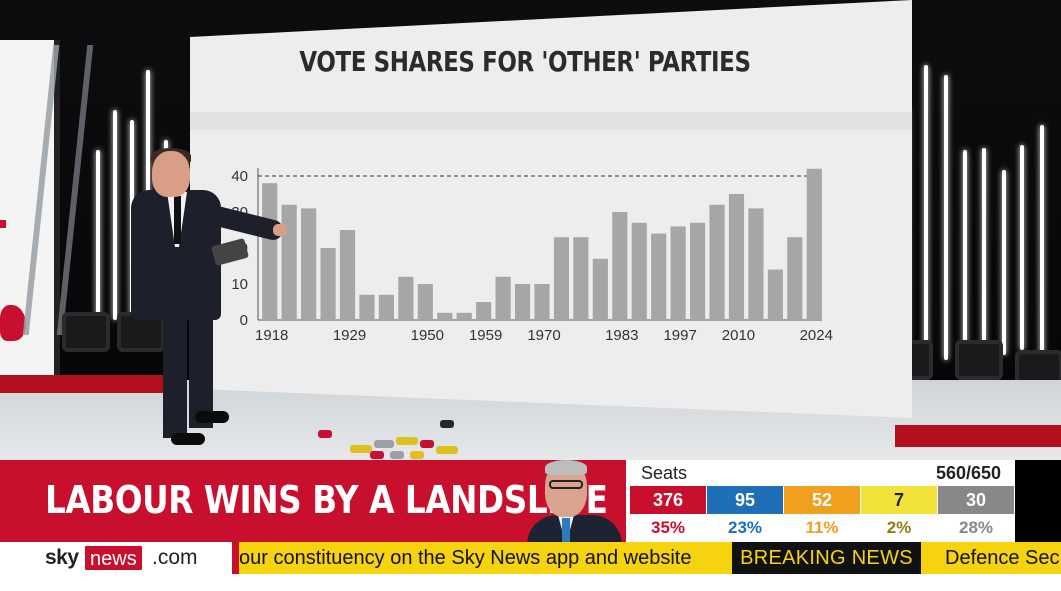 This screenshot has width=1061, height=591. What do you see at coordinates (551, 121) in the screenshot?
I see `title-band` at bounding box center [551, 121].